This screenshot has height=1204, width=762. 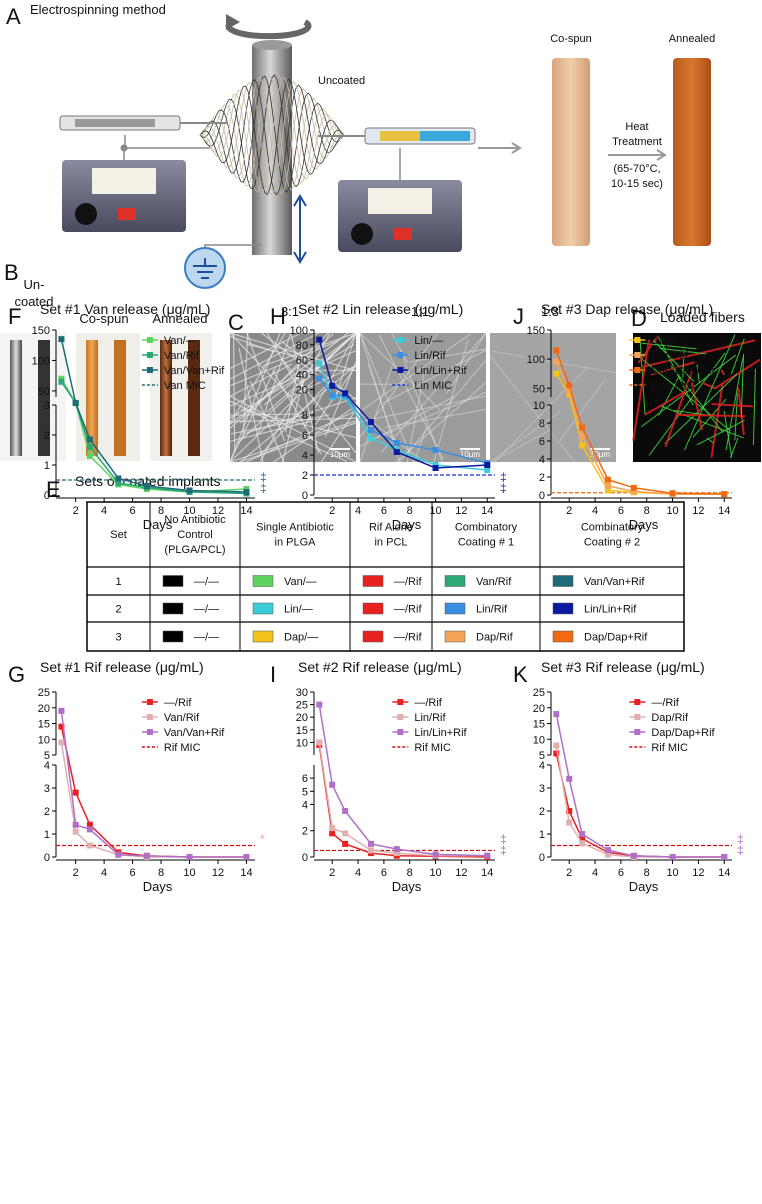 I want to click on y-tick-label: 0, so click(x=542, y=858).